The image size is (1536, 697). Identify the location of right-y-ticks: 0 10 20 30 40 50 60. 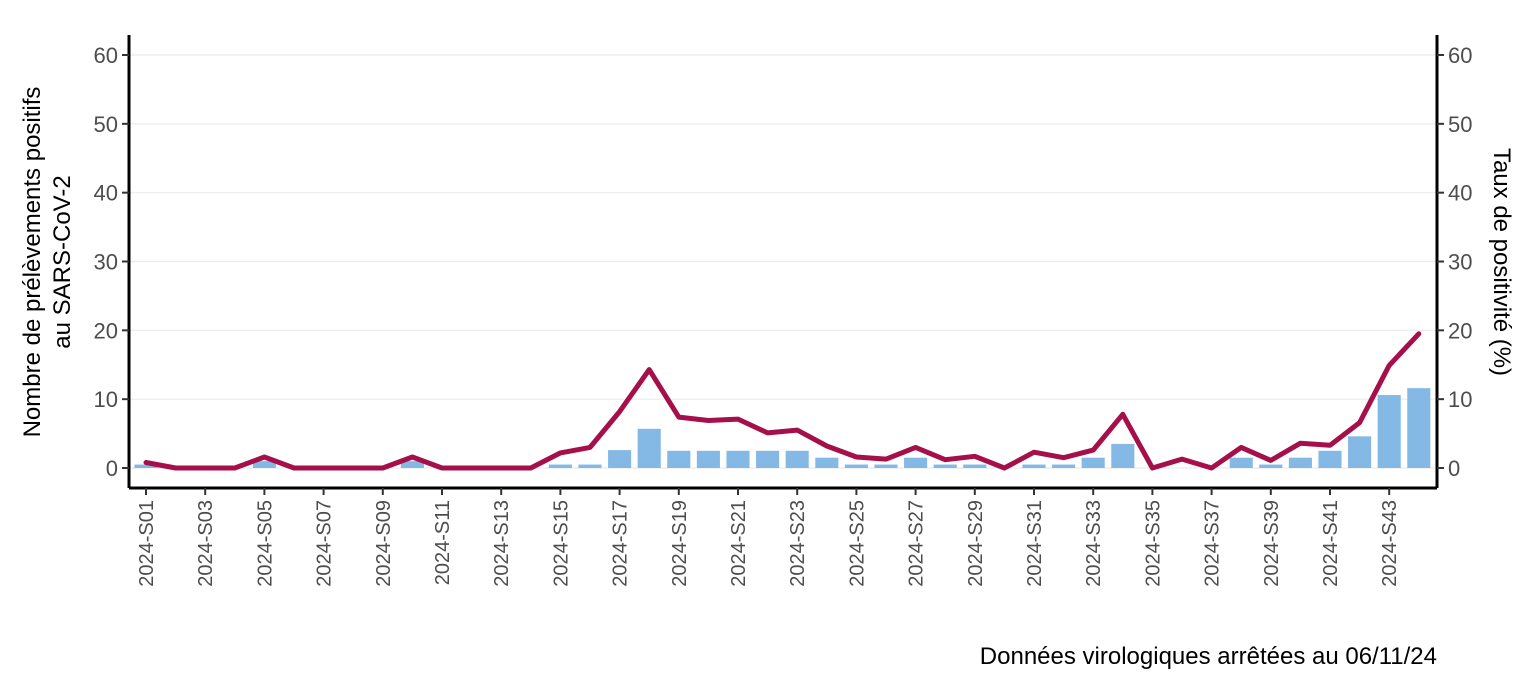
(1454, 262).